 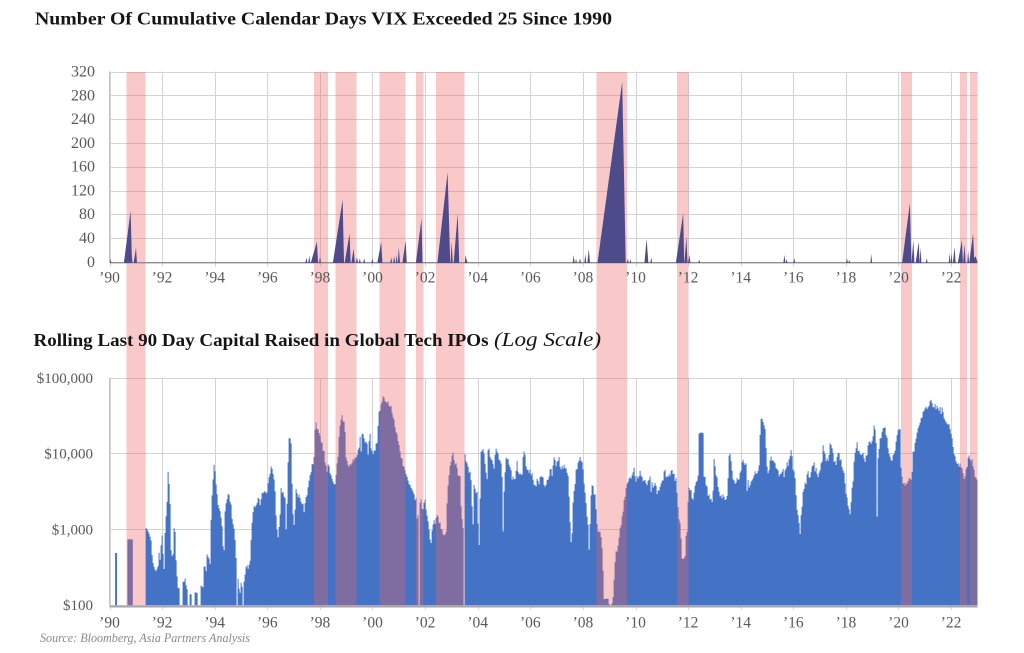 I want to click on svg-text: 80, so click(x=87, y=214).